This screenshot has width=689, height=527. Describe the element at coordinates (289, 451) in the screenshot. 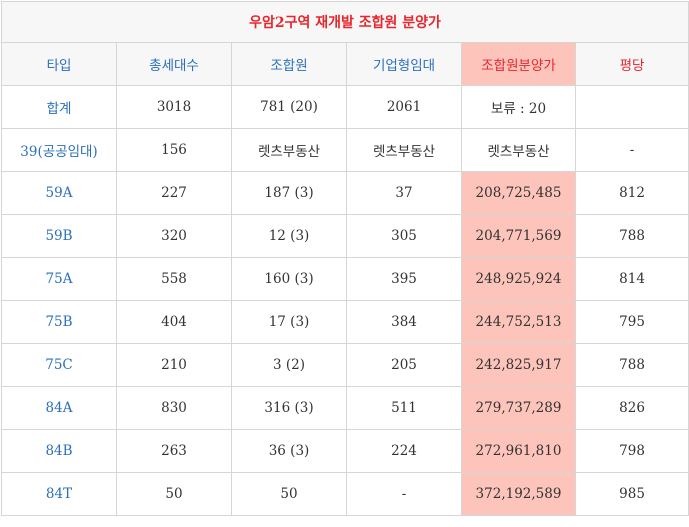

I see `cell-members: 36 (3)` at that location.